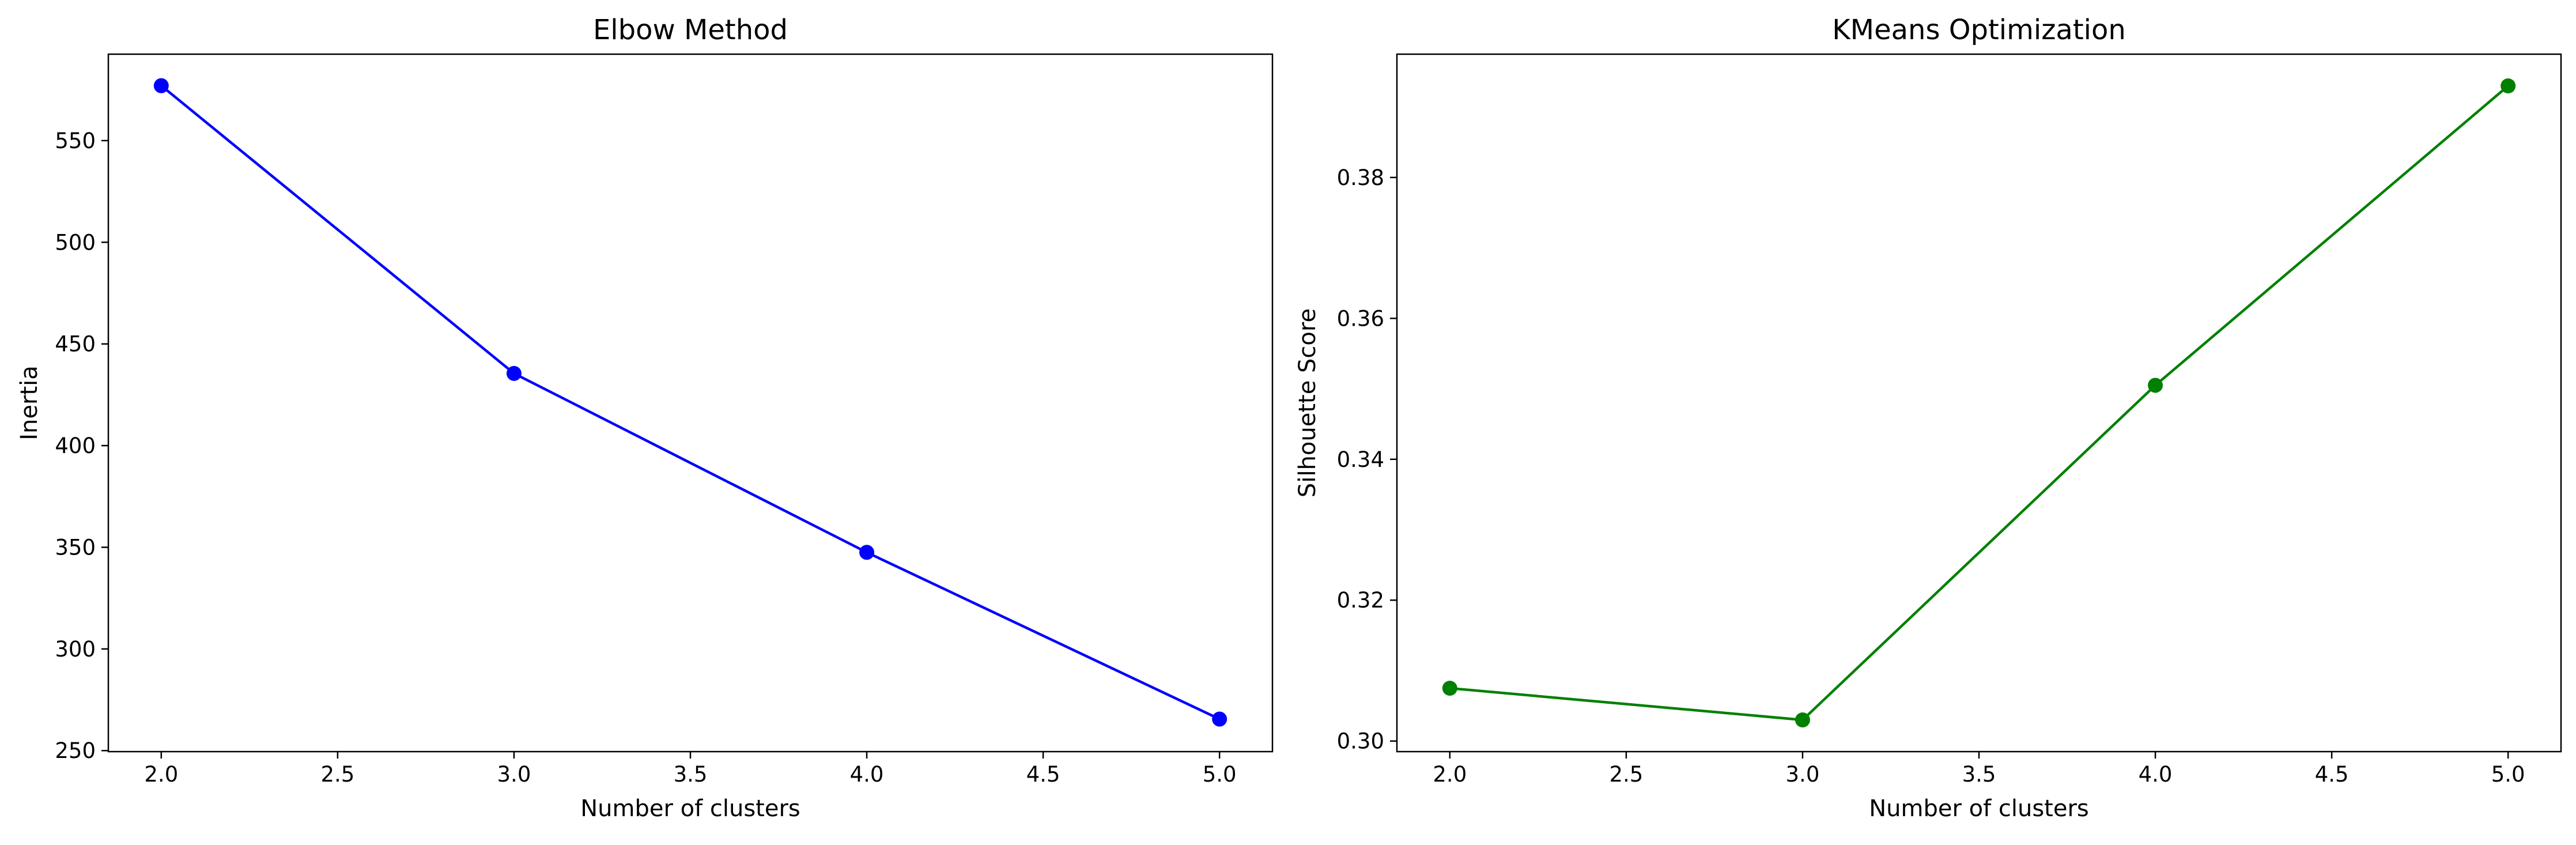 The height and width of the screenshot is (845, 2576). Describe the element at coordinates (1307, 403) in the screenshot. I see `silhouette-y-axis-label: Silhouette Score` at that location.